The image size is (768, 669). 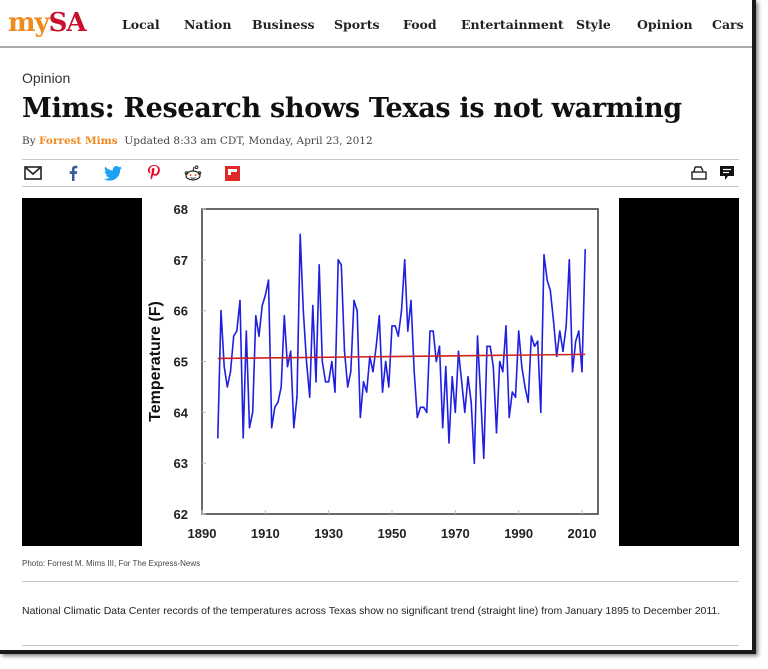 I want to click on reddit-icon, so click(x=193, y=173).